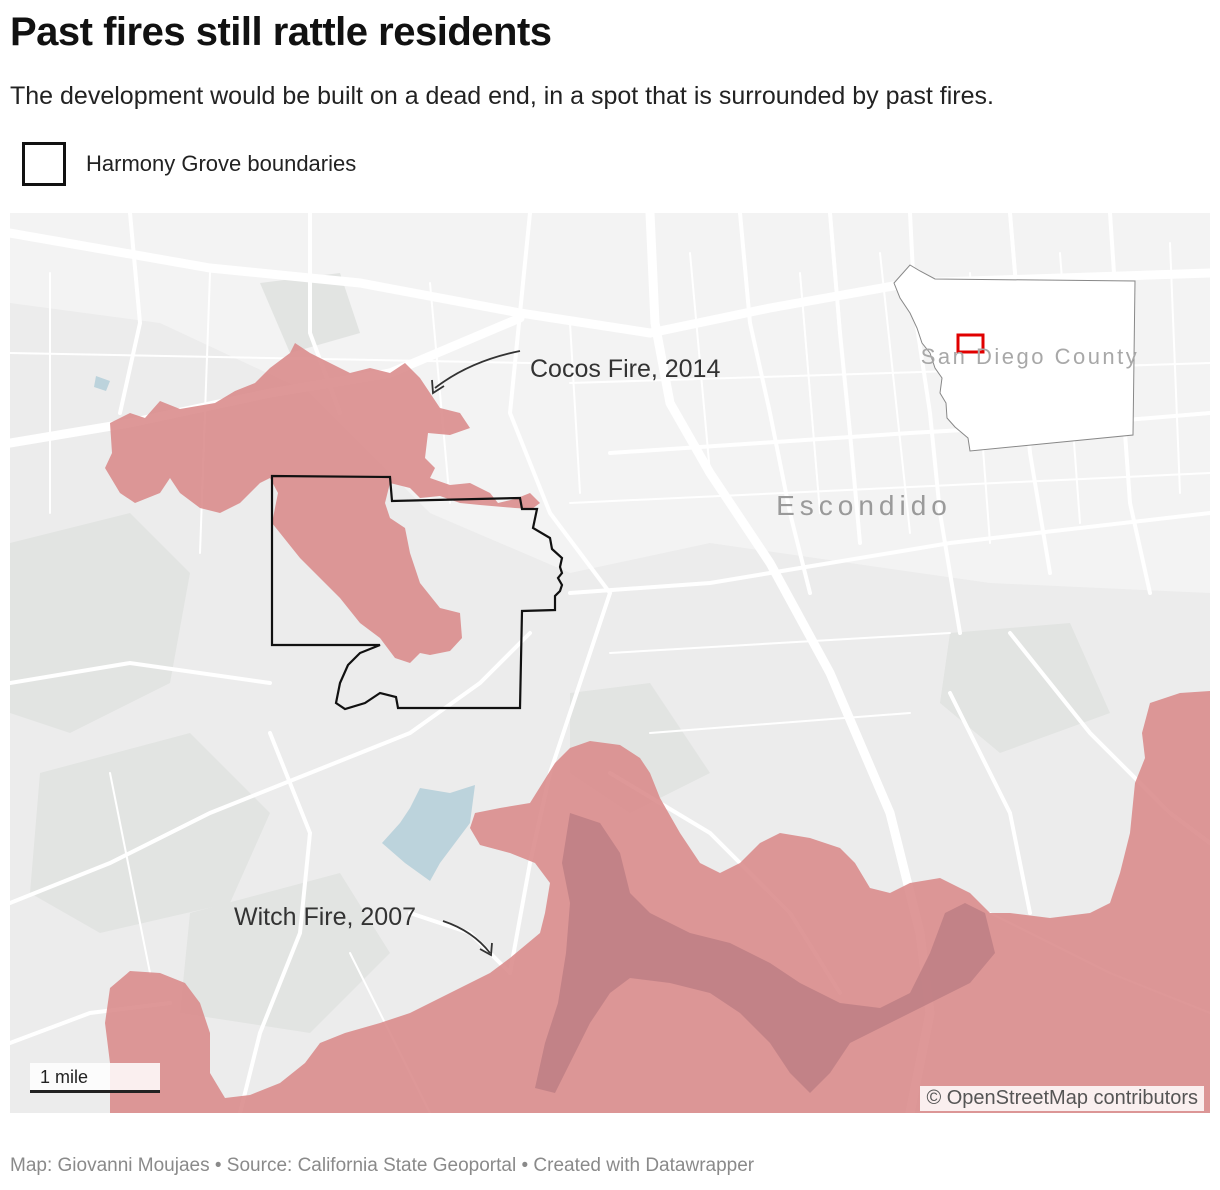 The width and height of the screenshot is (1220, 1190). Describe the element at coordinates (625, 369) in the screenshot. I see `cocos-fire-label: Cocos Fire, 2014` at that location.